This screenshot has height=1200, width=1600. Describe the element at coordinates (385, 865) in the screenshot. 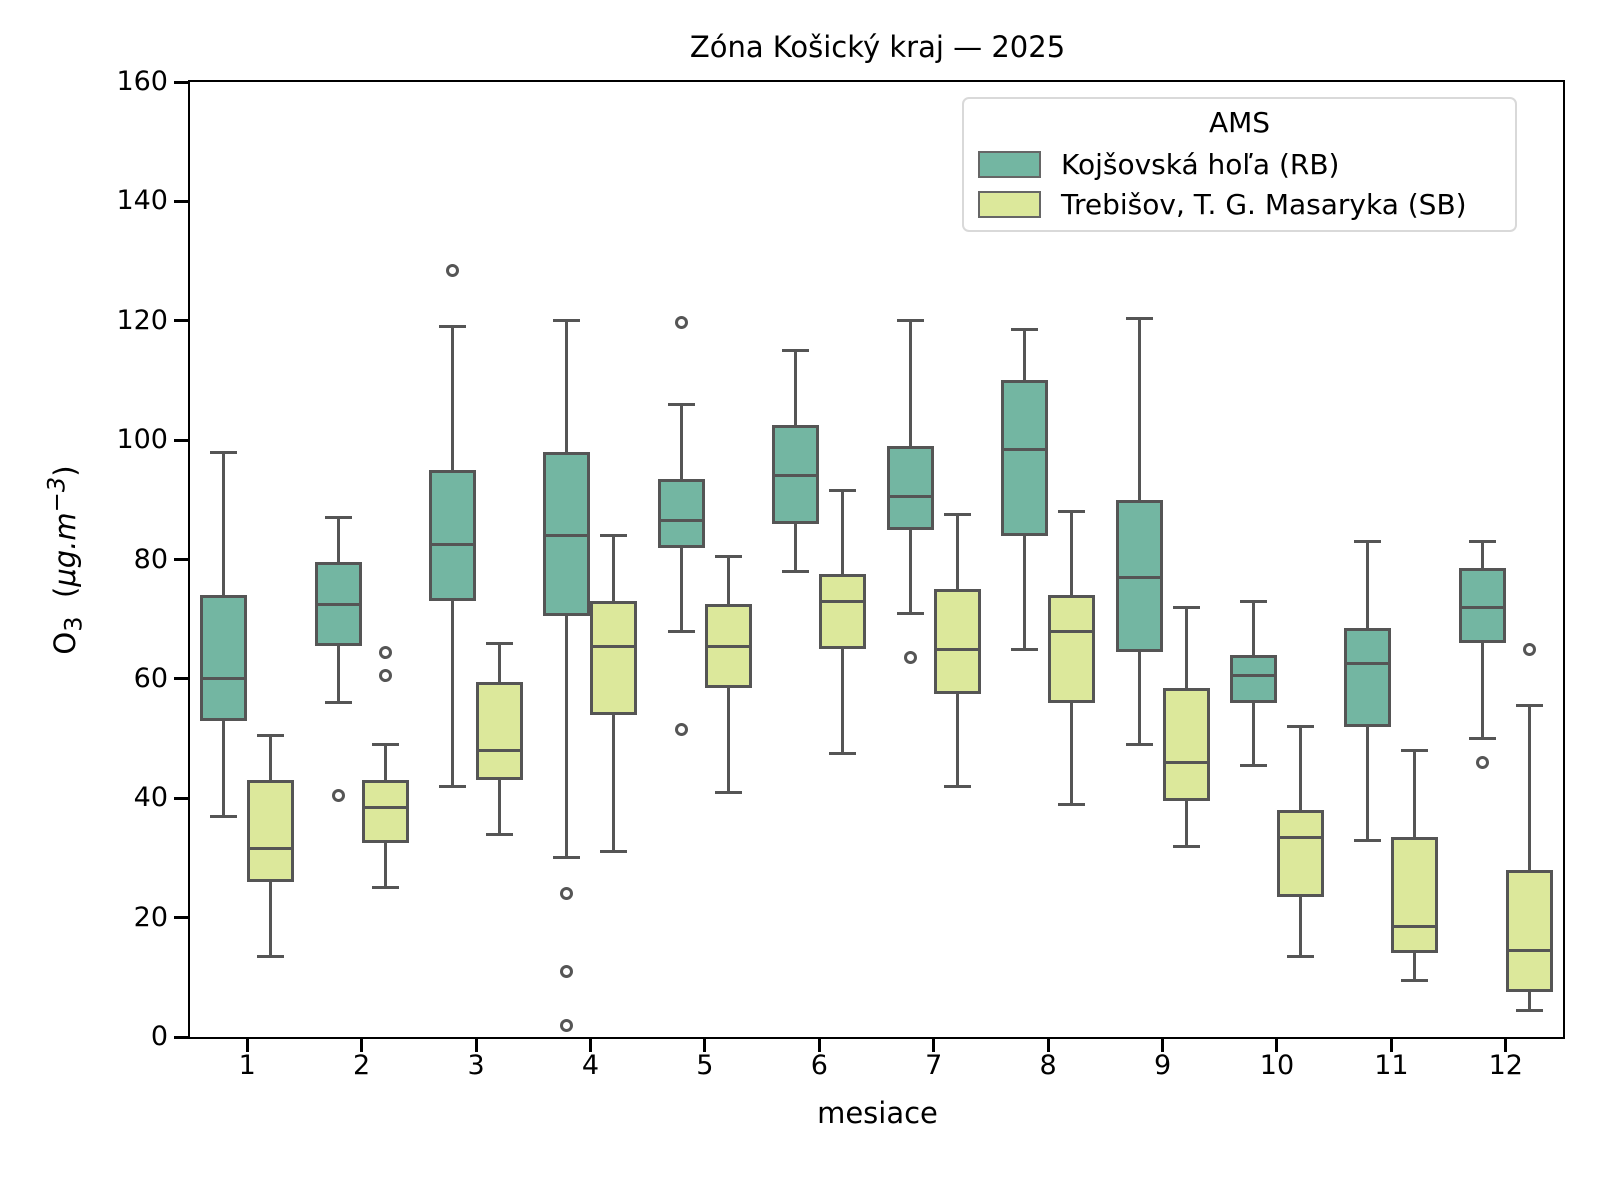

I see `whisker-lower-sb-m2` at that location.